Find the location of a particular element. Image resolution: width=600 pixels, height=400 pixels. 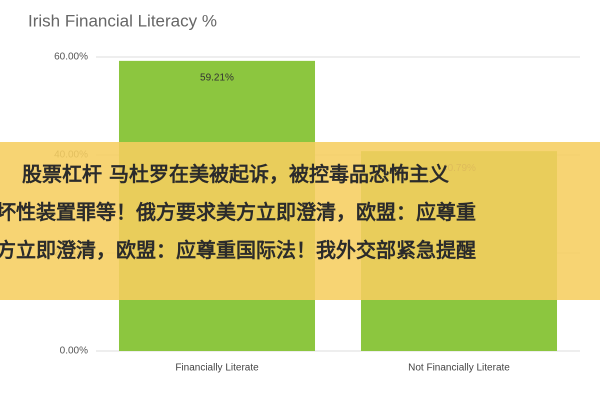

banner-line: 股票杠杆 马杜罗在美被起诉，被控毒品恐怖主义 is located at coordinates (235, 174).